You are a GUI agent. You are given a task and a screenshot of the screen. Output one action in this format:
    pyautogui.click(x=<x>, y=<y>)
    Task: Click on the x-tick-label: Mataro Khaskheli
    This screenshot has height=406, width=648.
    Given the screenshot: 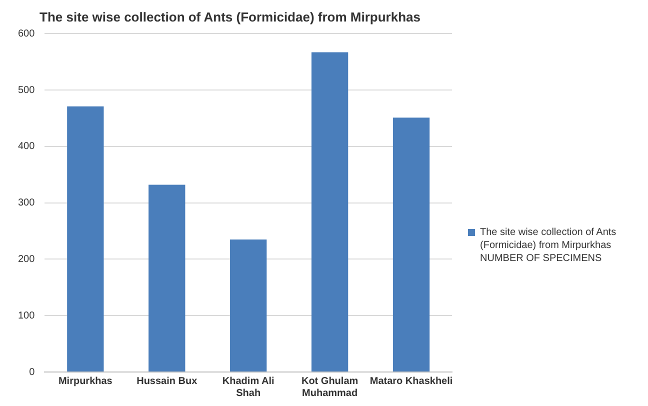 What is the action you would take?
    pyautogui.click(x=411, y=381)
    